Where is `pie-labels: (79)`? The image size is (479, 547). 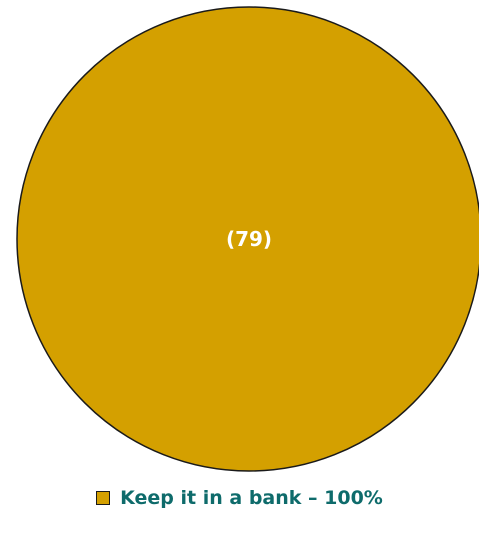 pie-labels: (79) is located at coordinates (249, 239).